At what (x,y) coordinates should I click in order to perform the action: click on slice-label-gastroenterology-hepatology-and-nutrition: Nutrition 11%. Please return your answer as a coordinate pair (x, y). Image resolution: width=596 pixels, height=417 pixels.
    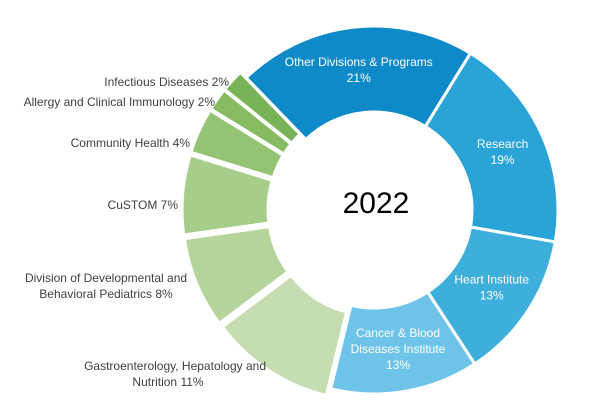
    Looking at the image, I should click on (167, 382).